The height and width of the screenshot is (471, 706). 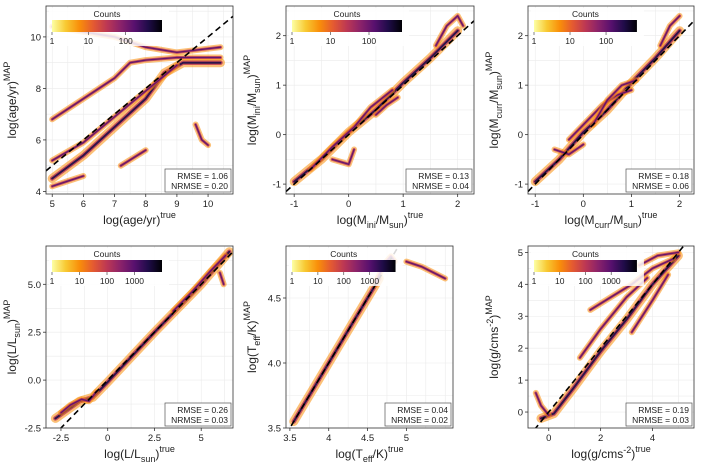 What do you see at coordinates (146, 339) in the screenshot?
I see `identity-line` at bounding box center [146, 339].